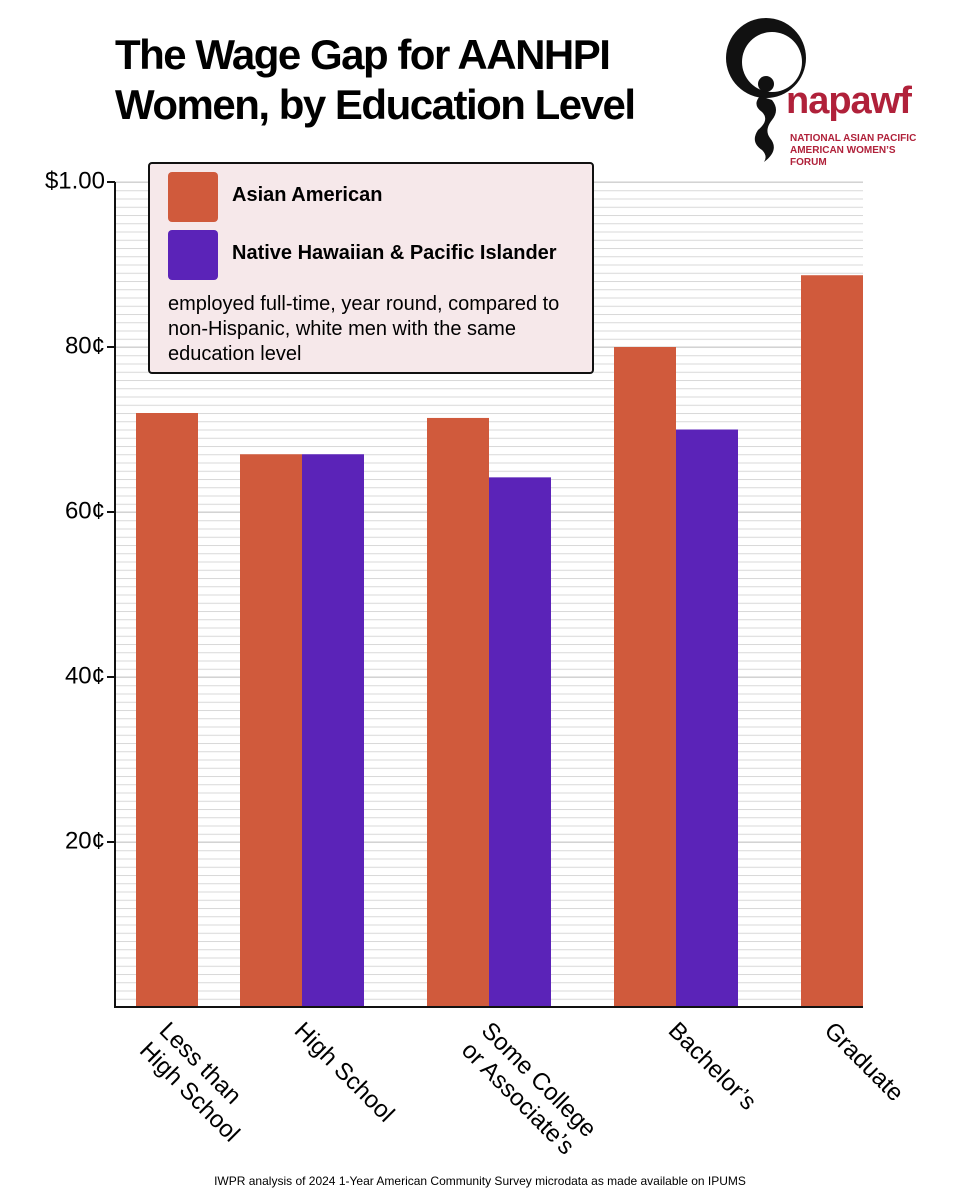 This screenshot has height=1200, width=960. I want to click on legend-label: Asian American, so click(307, 195).